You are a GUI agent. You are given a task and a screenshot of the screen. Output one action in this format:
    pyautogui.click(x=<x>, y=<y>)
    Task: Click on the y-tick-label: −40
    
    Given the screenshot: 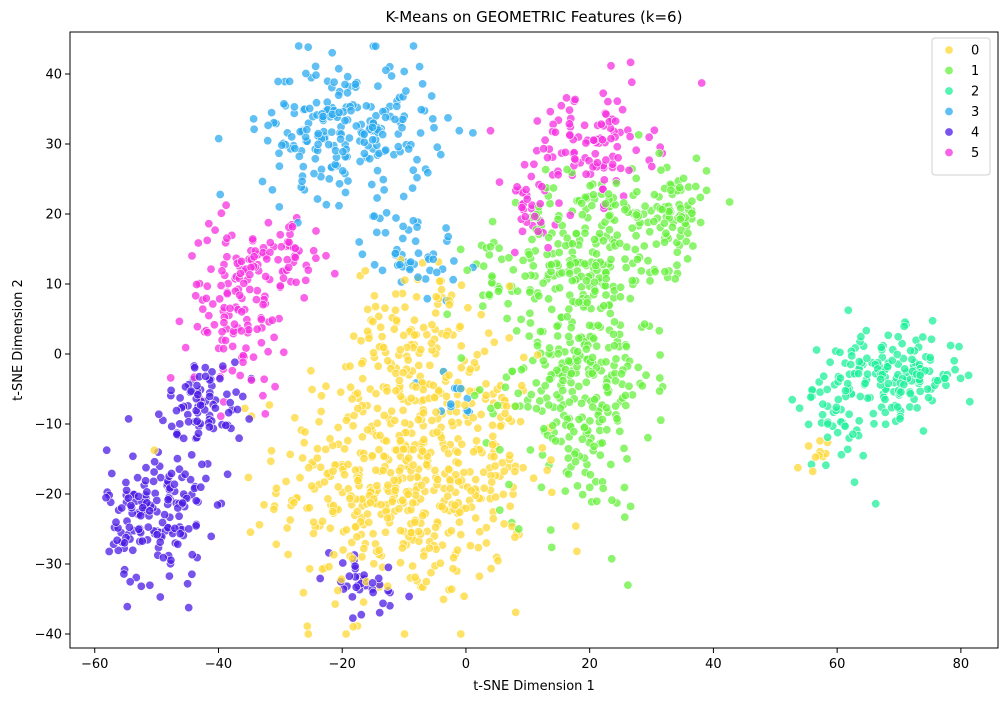 What is the action you would take?
    pyautogui.click(x=48, y=635)
    